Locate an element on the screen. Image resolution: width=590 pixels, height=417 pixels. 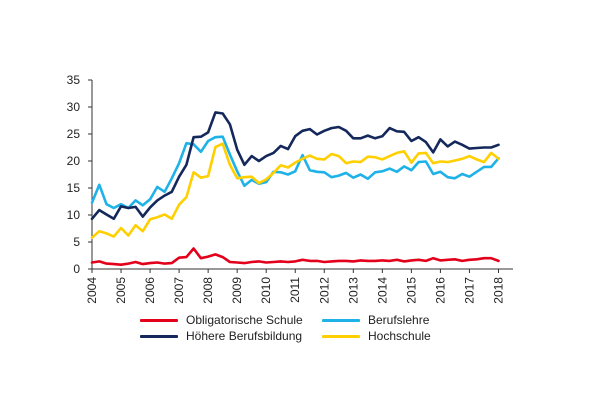
series-line-obligatorische-schule is located at coordinates (295, 257).